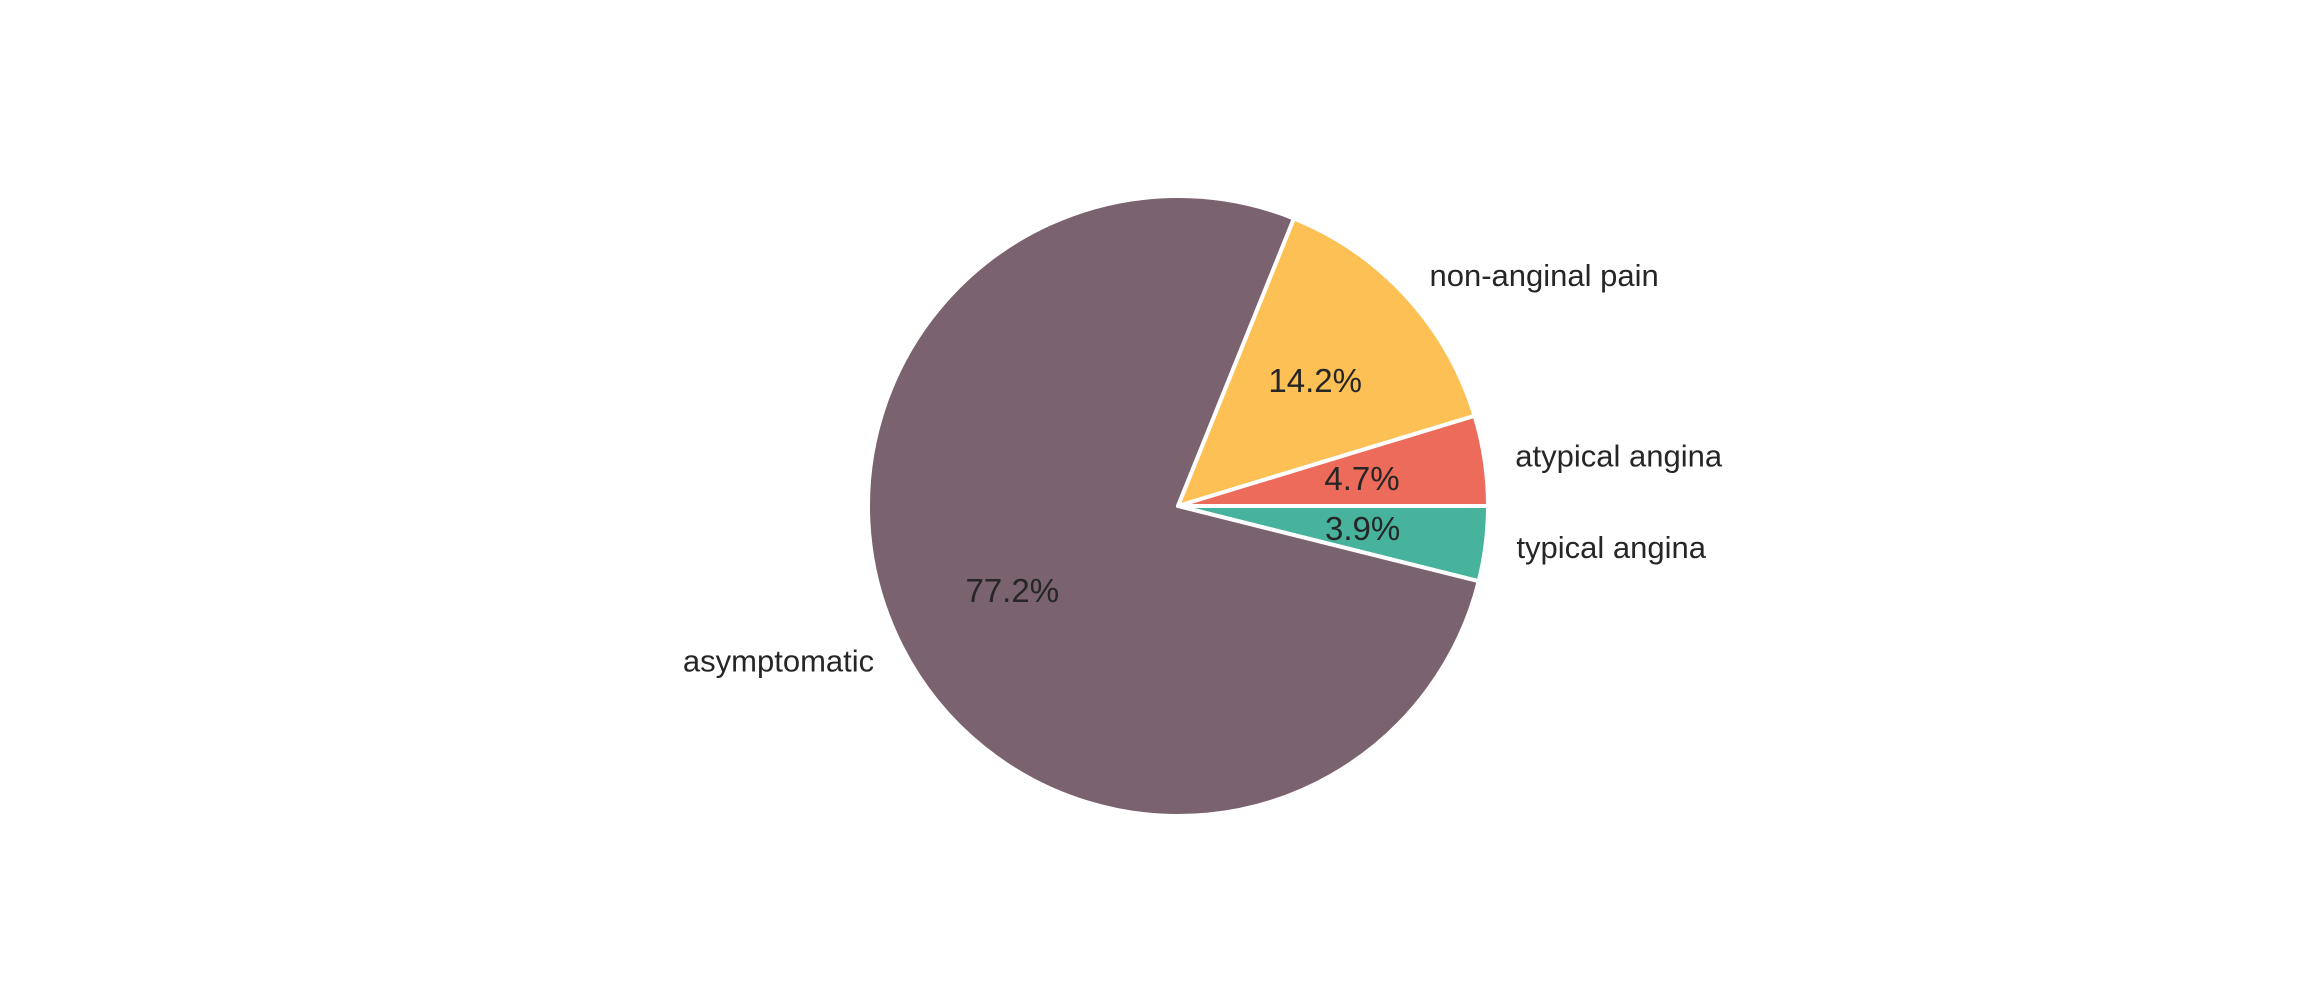  I want to click on slice-percent-non-anginal-pain: 14.2%, so click(1315, 380).